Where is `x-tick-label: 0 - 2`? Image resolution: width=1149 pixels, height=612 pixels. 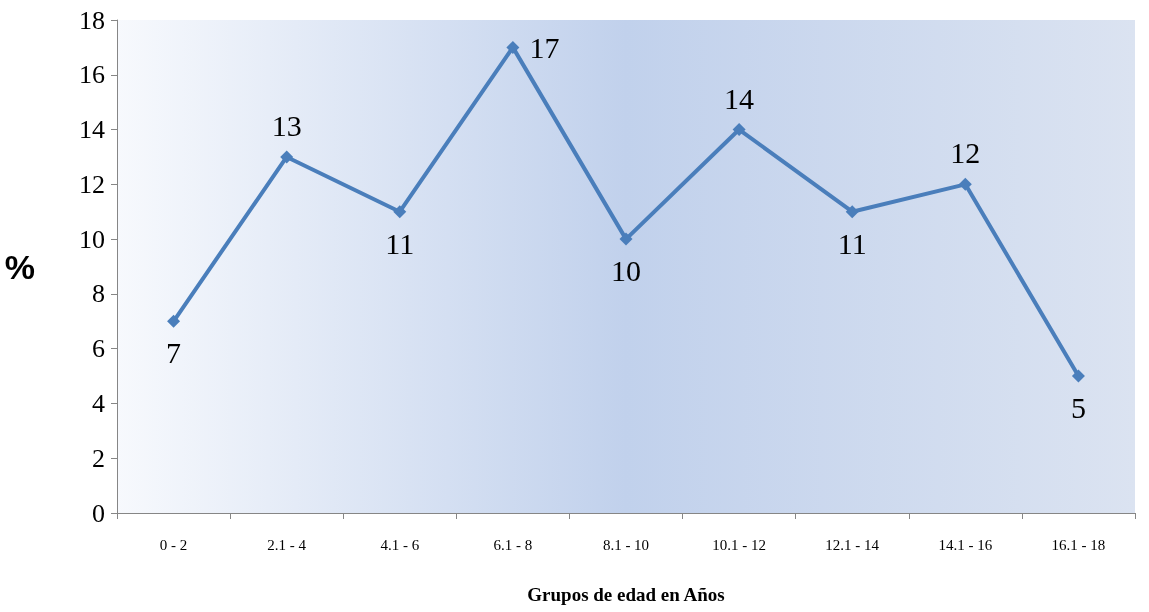
x-tick-label: 0 - 2 is located at coordinates (173, 544).